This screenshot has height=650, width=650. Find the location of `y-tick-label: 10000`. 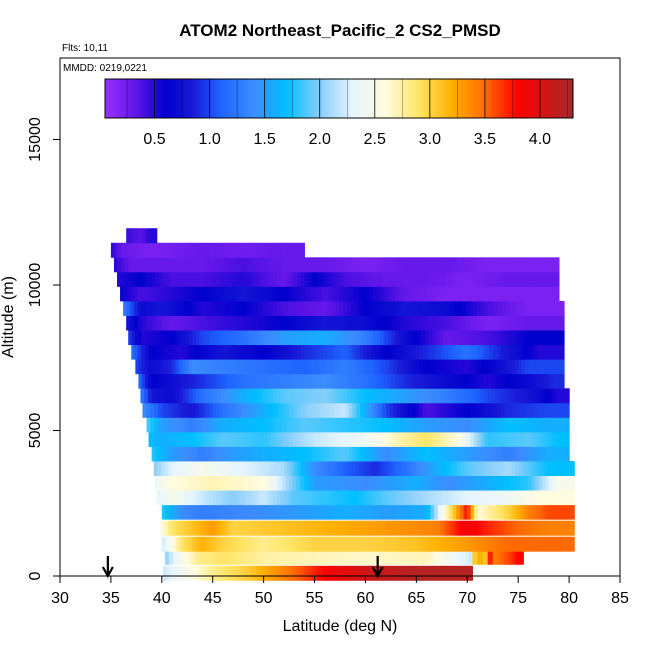

y-tick-label: 10000 is located at coordinates (35, 285).